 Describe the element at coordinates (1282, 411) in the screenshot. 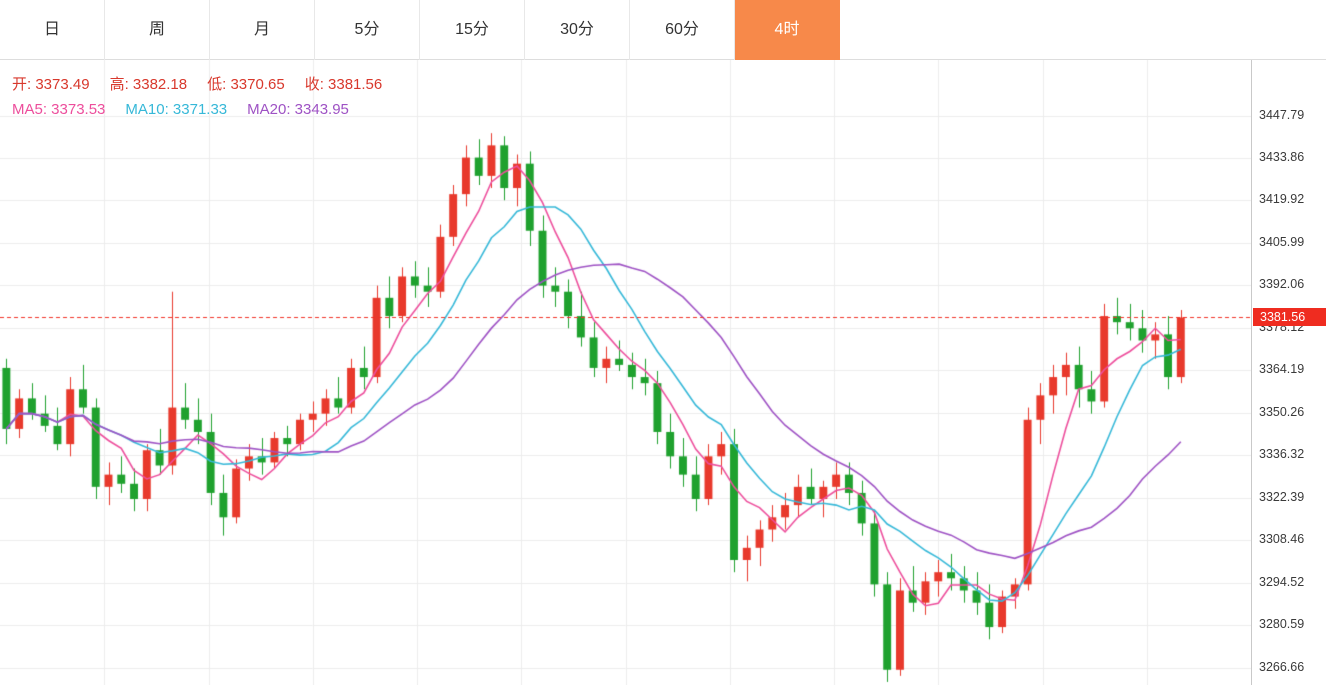

I see `y-axis-label: 3350.26` at that location.